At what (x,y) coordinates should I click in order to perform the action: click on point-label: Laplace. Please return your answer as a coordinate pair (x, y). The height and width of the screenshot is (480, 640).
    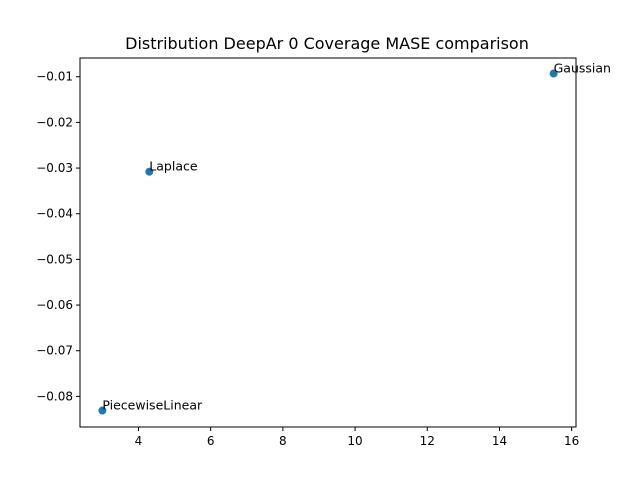
    Looking at the image, I should click on (173, 166).